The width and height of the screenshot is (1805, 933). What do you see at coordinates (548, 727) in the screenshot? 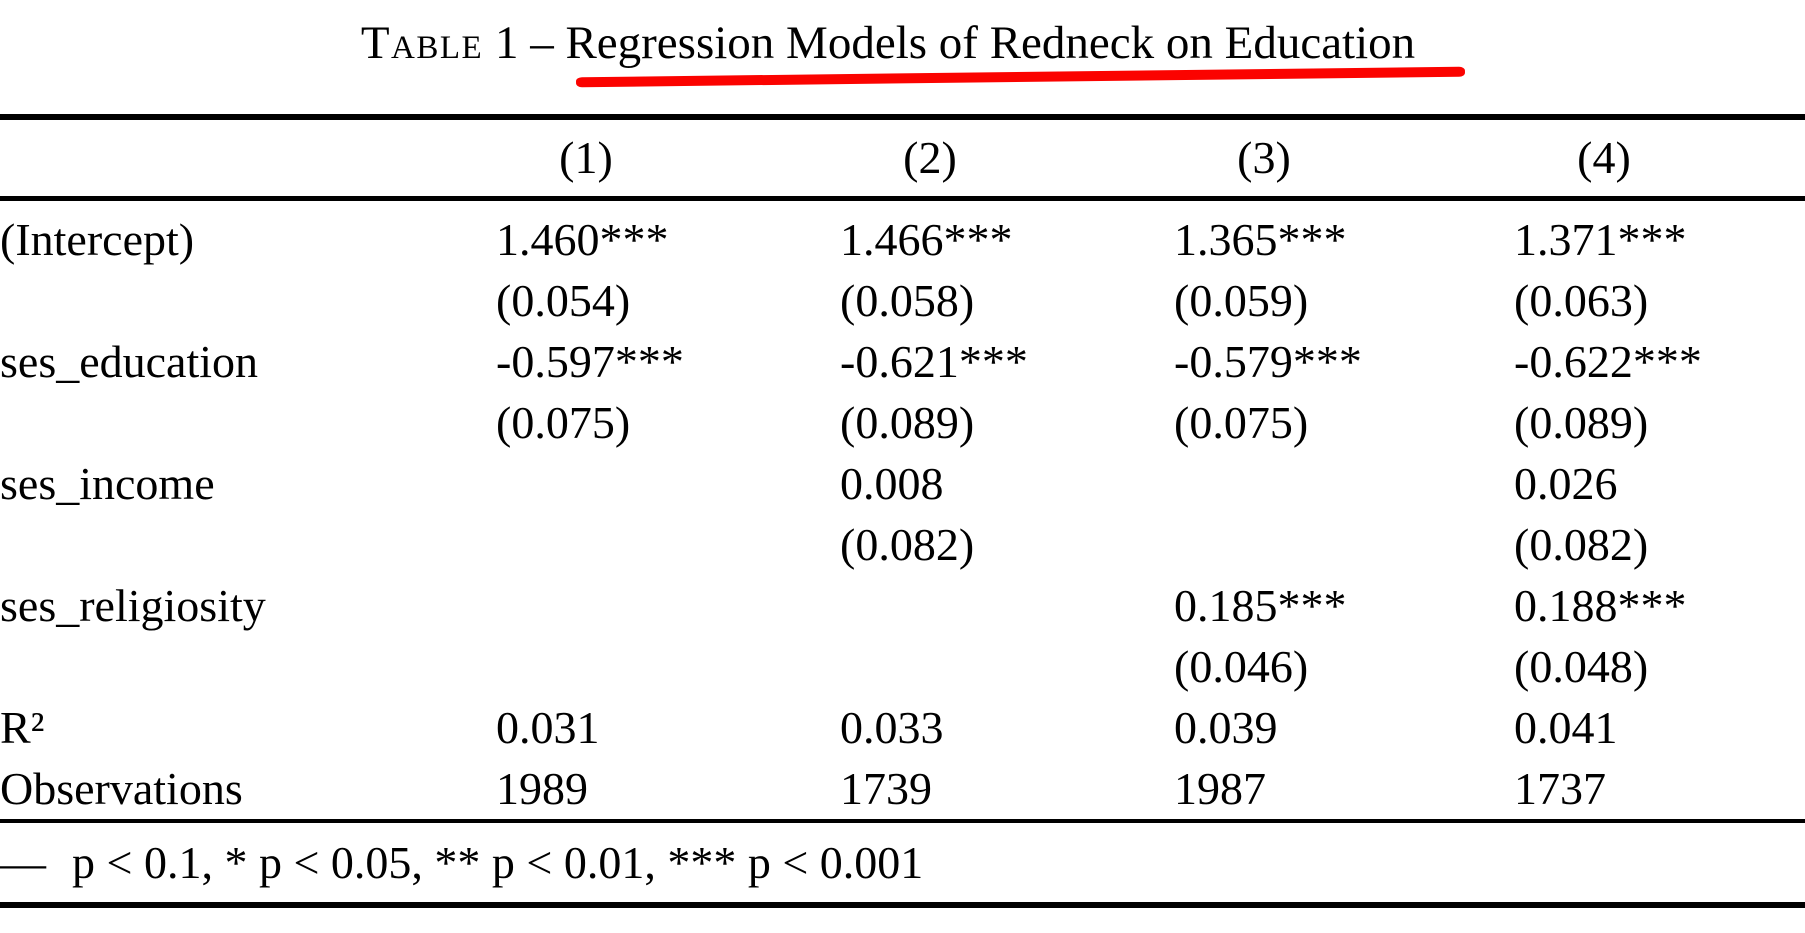
I see `gof-cell: 0.031` at bounding box center [548, 727].